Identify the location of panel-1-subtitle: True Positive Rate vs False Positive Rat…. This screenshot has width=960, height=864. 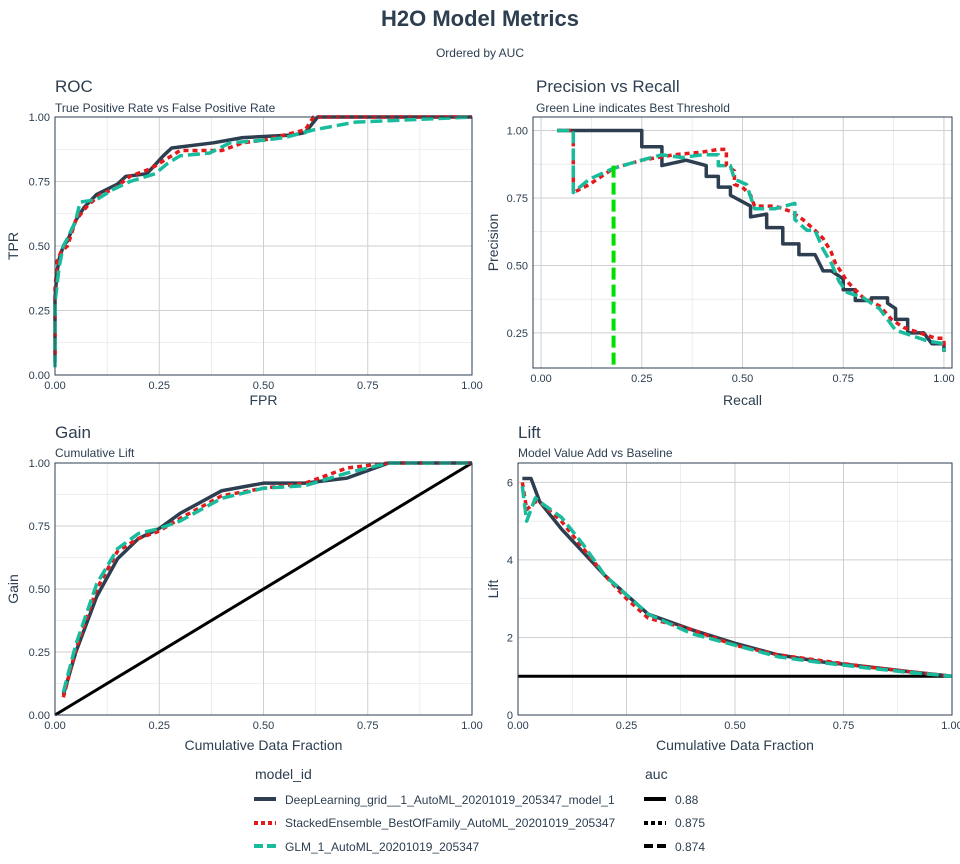
(165, 108).